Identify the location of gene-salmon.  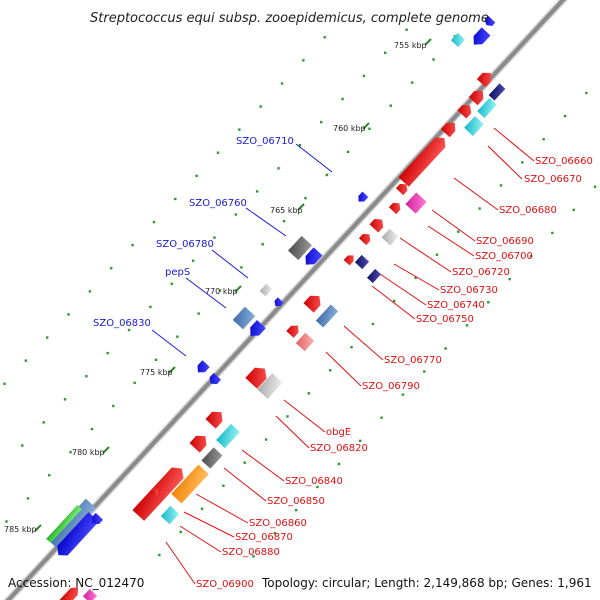
(305, 342).